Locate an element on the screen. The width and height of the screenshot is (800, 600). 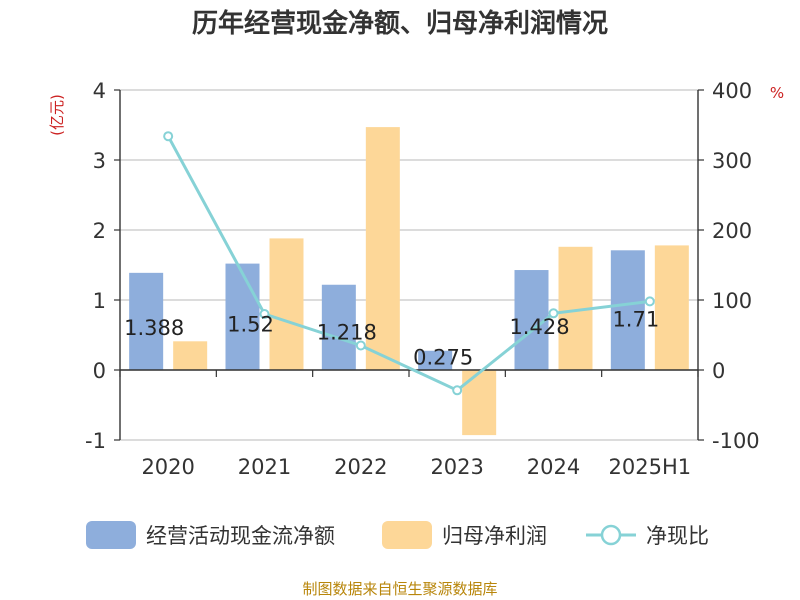
right-tick-label: 0 is located at coordinates (718, 371).